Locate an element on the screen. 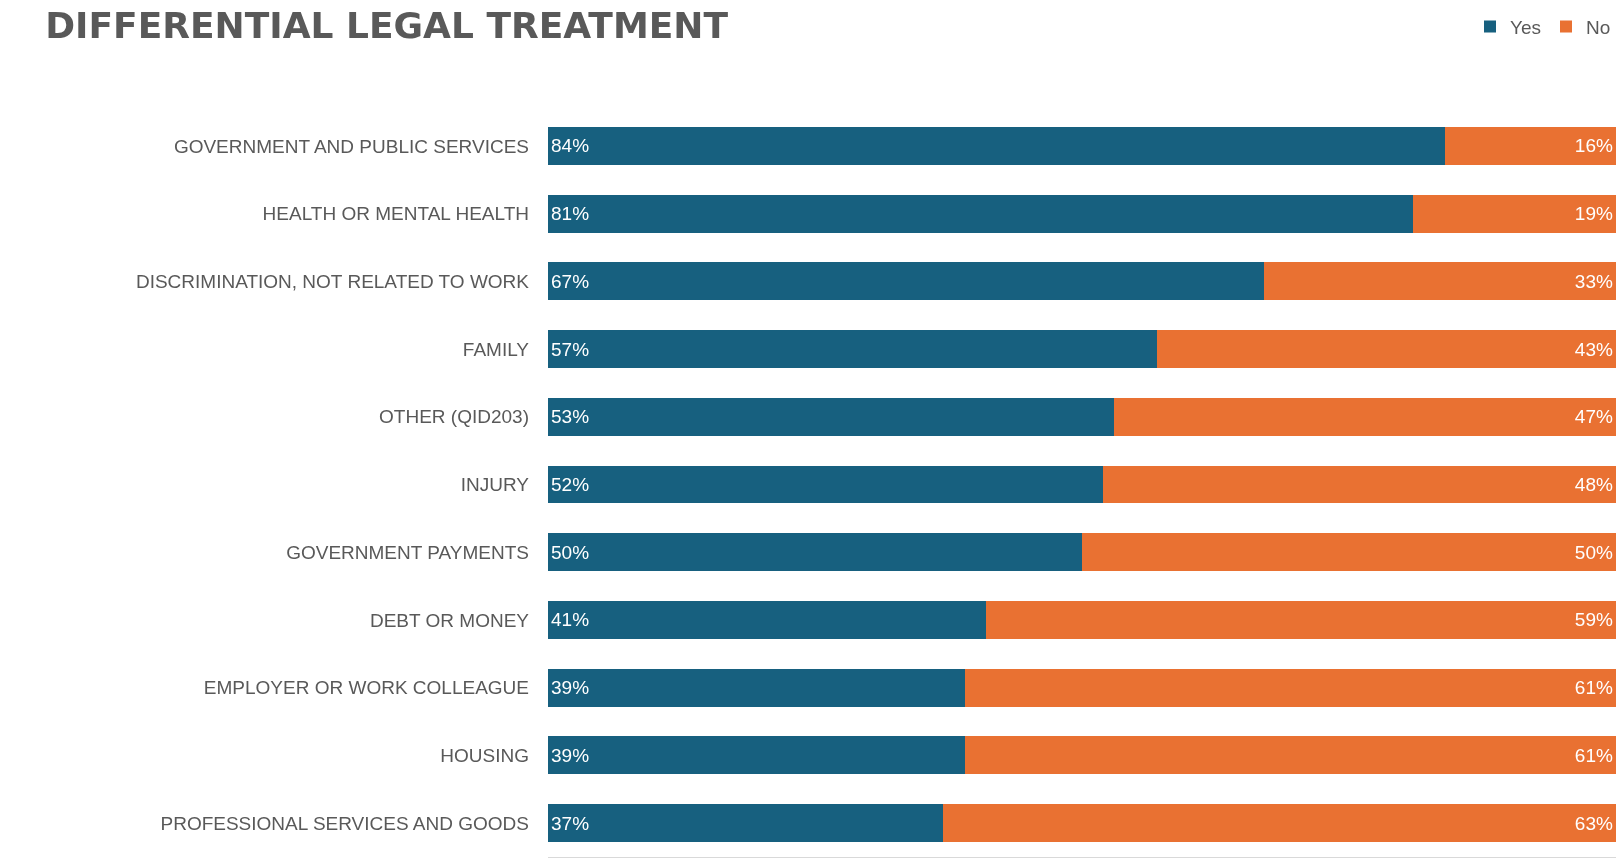 Image resolution: width=1616 pixels, height=861 pixels. y-tick-label: DISCRIMINATION, NOT RELATED TO WORK is located at coordinates (332, 281).